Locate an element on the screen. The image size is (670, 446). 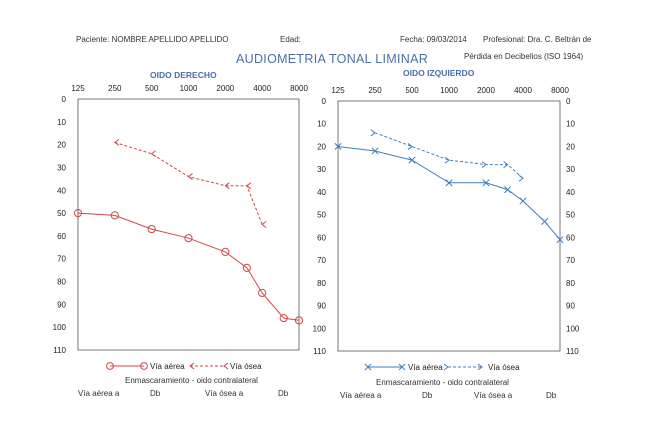
left-y-tick-label-right: 110 is located at coordinates (572, 351).